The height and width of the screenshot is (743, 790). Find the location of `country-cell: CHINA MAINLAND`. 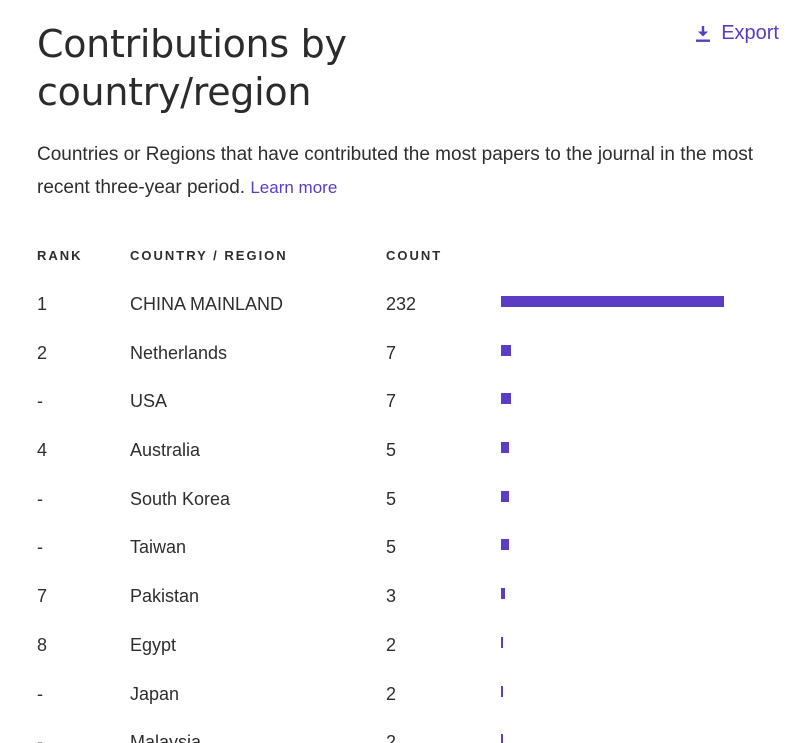

country-cell: CHINA MAINLAND is located at coordinates (207, 304).